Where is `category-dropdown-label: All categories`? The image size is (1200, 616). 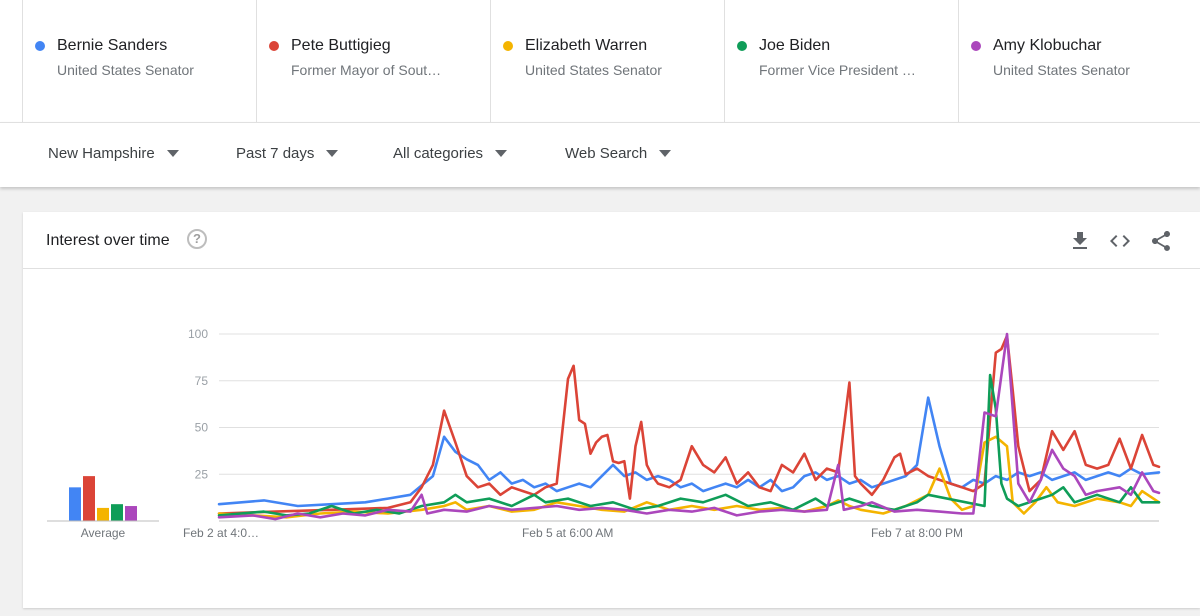 category-dropdown-label: All categories is located at coordinates (438, 153).